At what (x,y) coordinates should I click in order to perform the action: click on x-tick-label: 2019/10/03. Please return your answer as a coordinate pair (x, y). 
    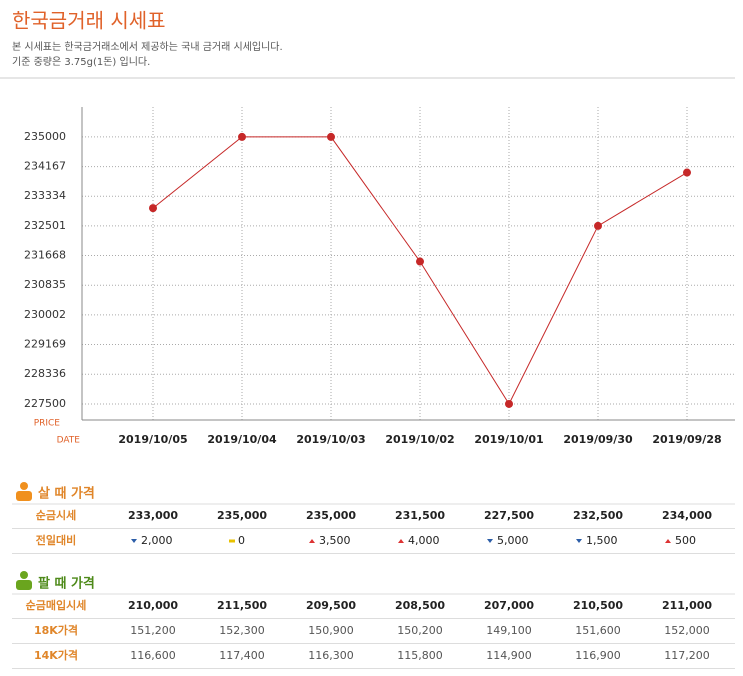
    Looking at the image, I should click on (330, 439).